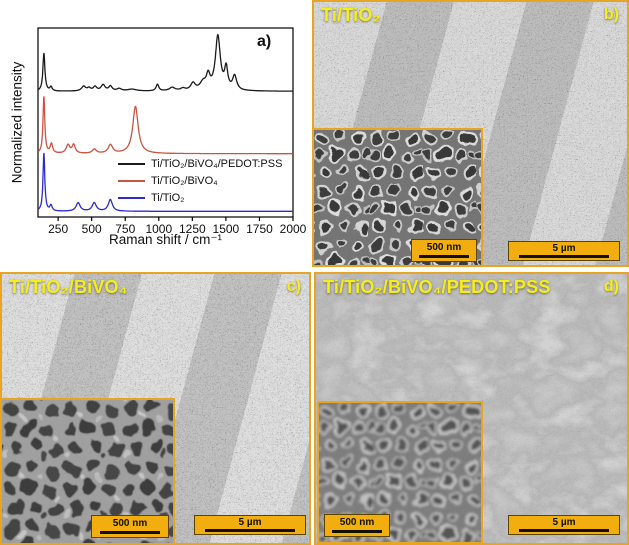 This screenshot has height=545, width=629. I want to click on panel-letter-b: b), so click(611, 14).